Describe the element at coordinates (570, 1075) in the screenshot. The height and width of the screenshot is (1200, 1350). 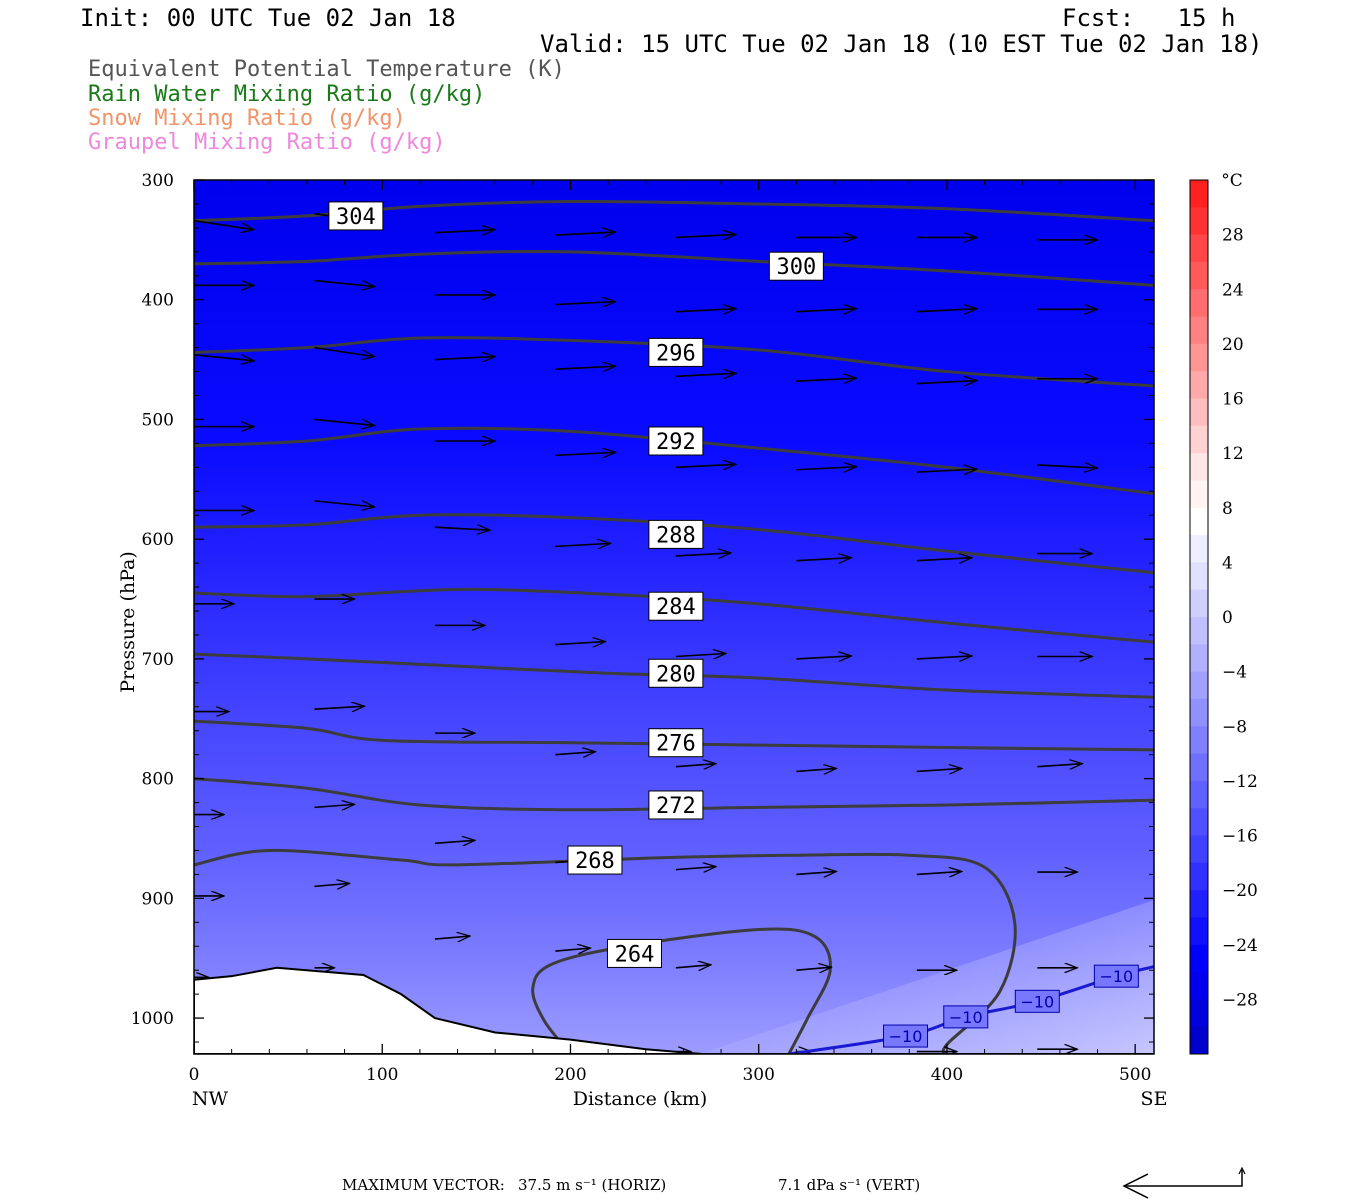
I see `x-tick-label: 200` at that location.